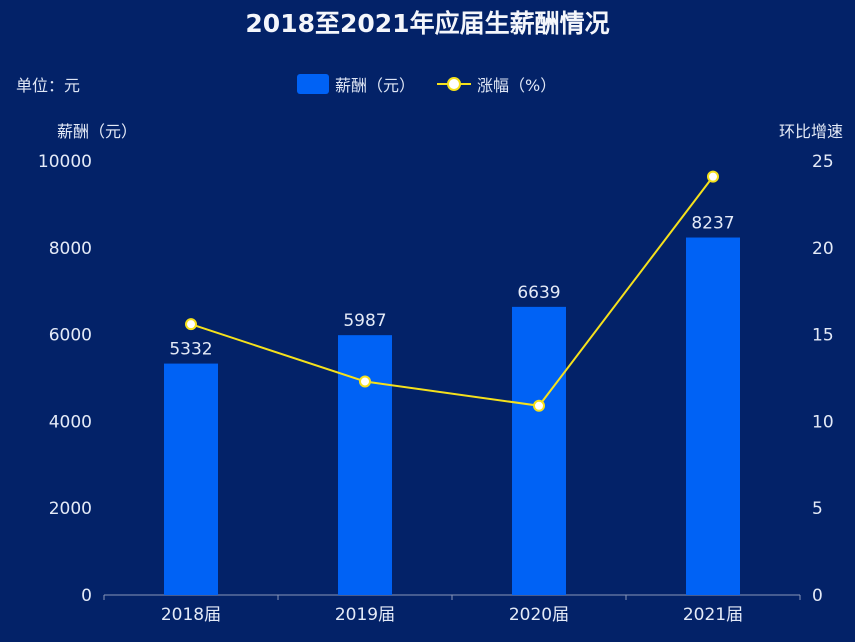 This screenshot has height=642, width=855. What do you see at coordinates (539, 615) in the screenshot?
I see `x-tick-label: 2020届` at bounding box center [539, 615].